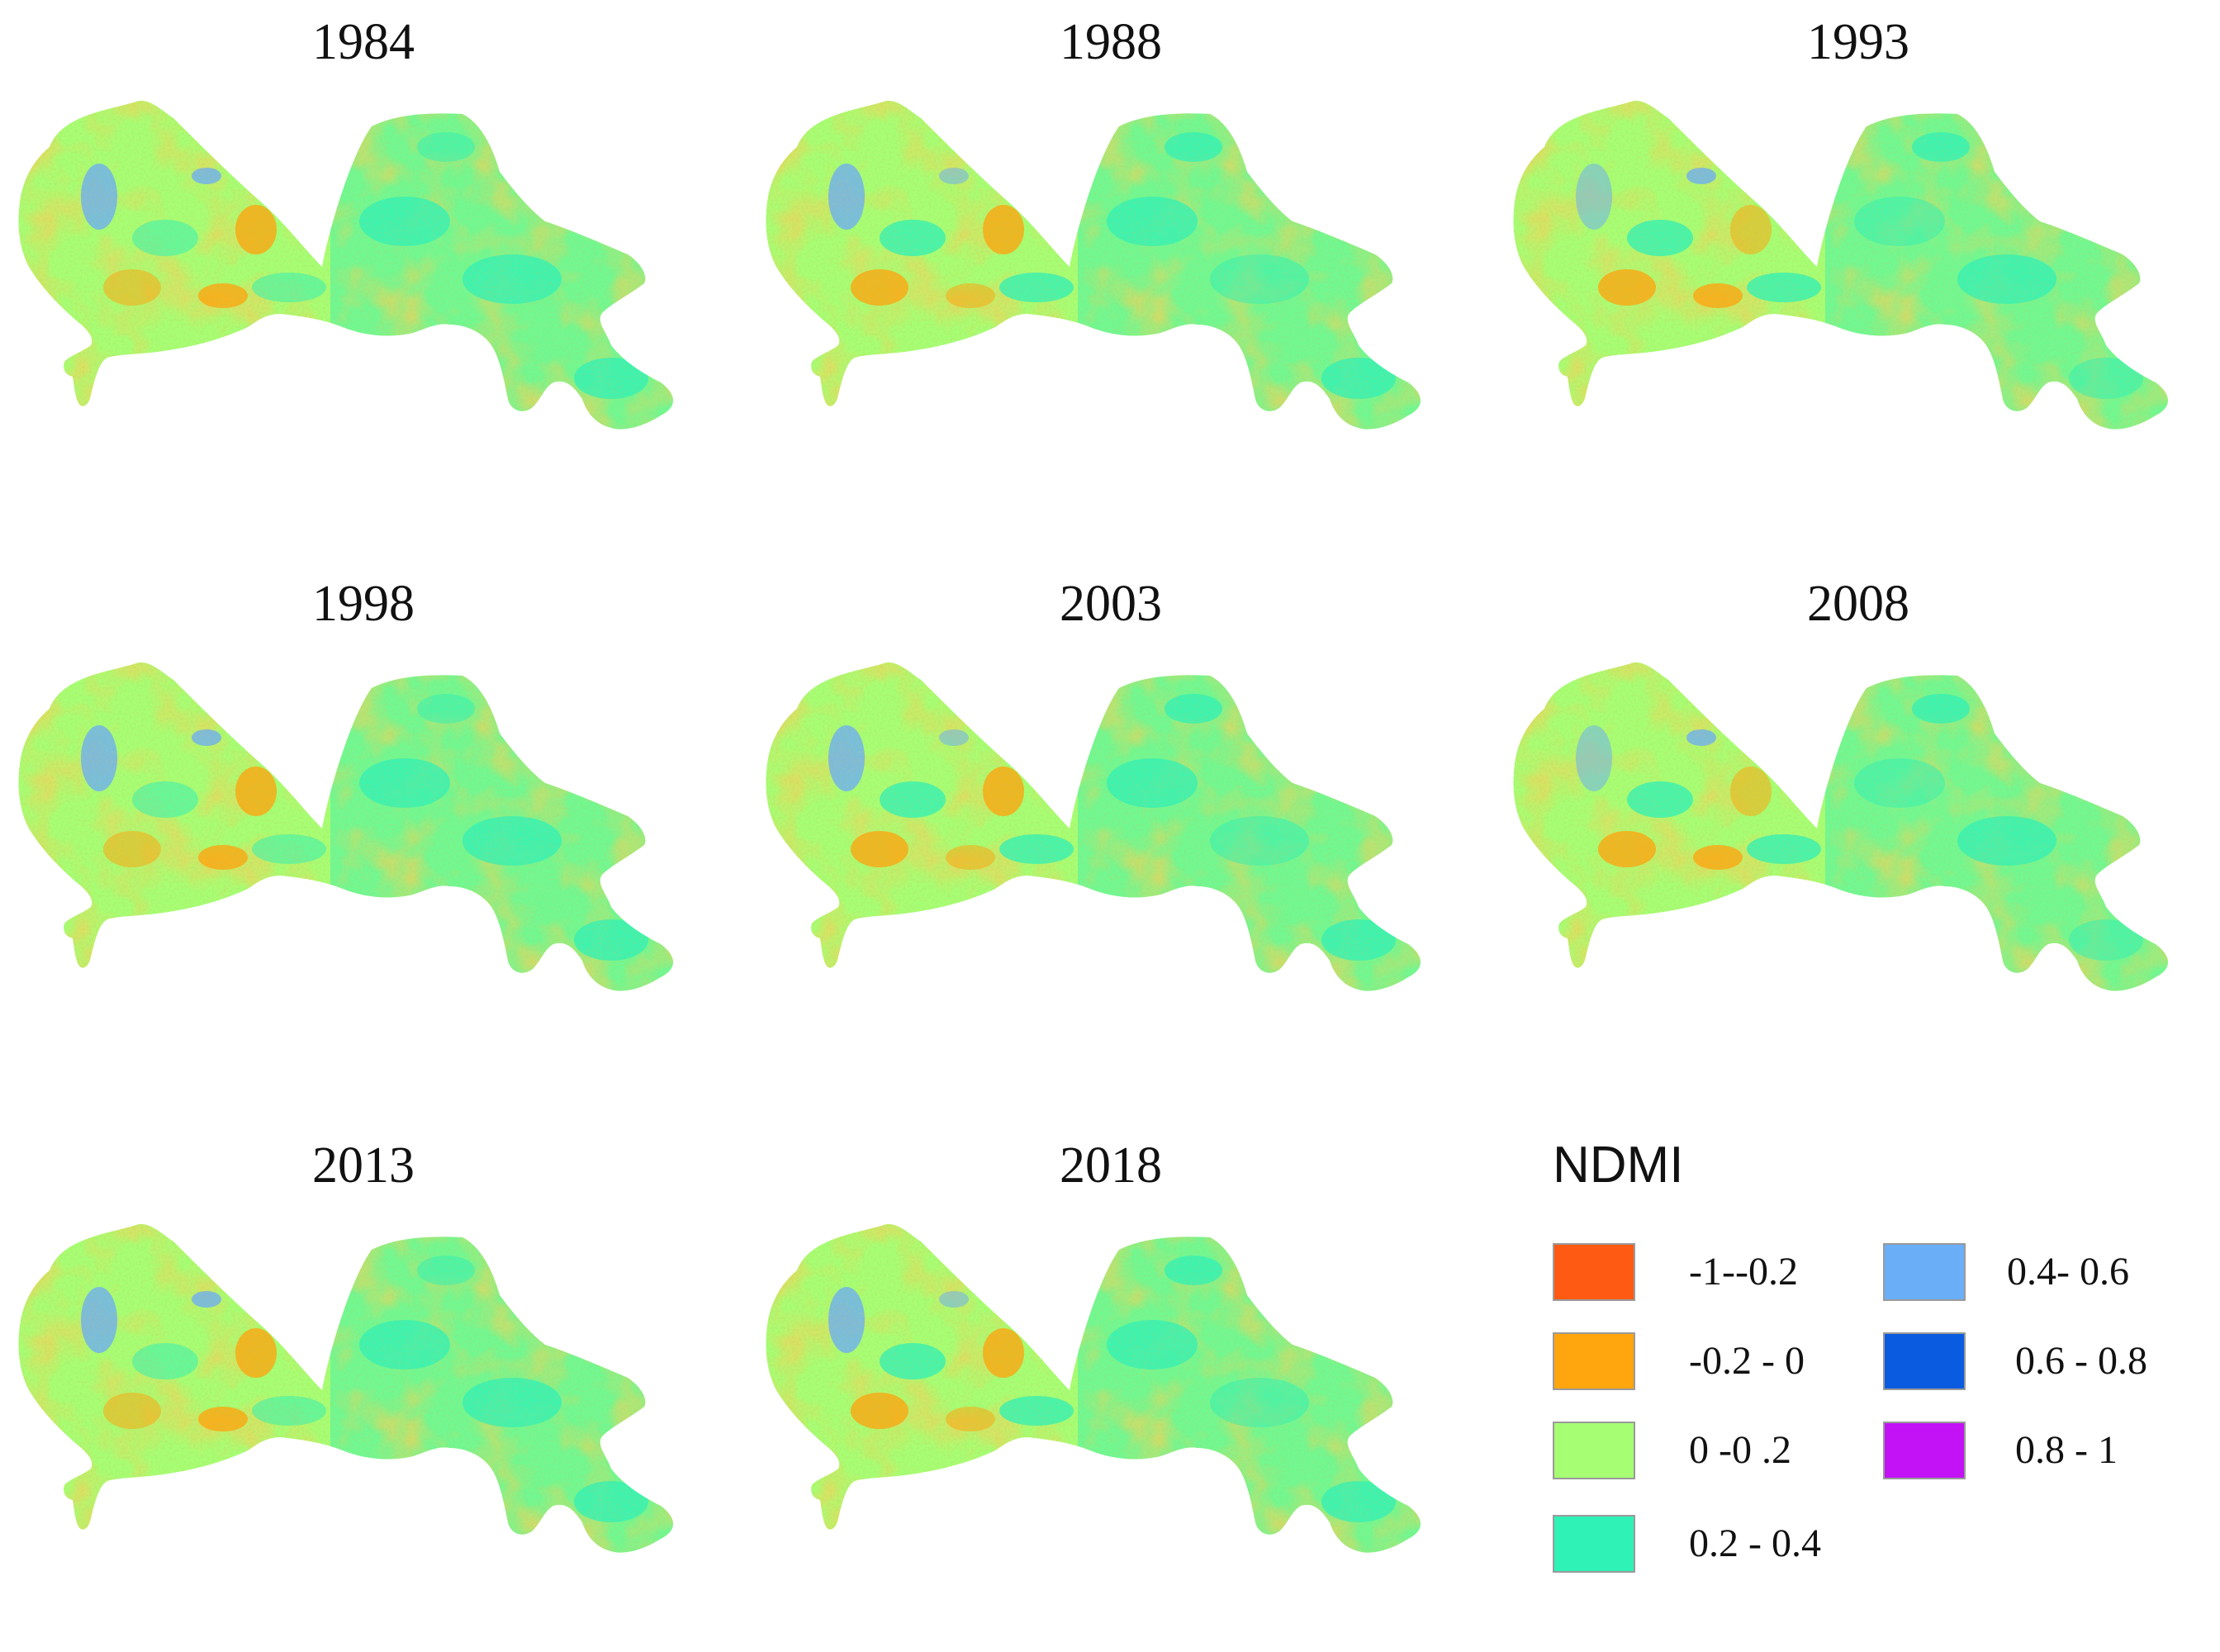 Image resolution: width=2220 pixels, height=1652 pixels. I want to click on map-panel-2013: 2013, so click(363, 1387).